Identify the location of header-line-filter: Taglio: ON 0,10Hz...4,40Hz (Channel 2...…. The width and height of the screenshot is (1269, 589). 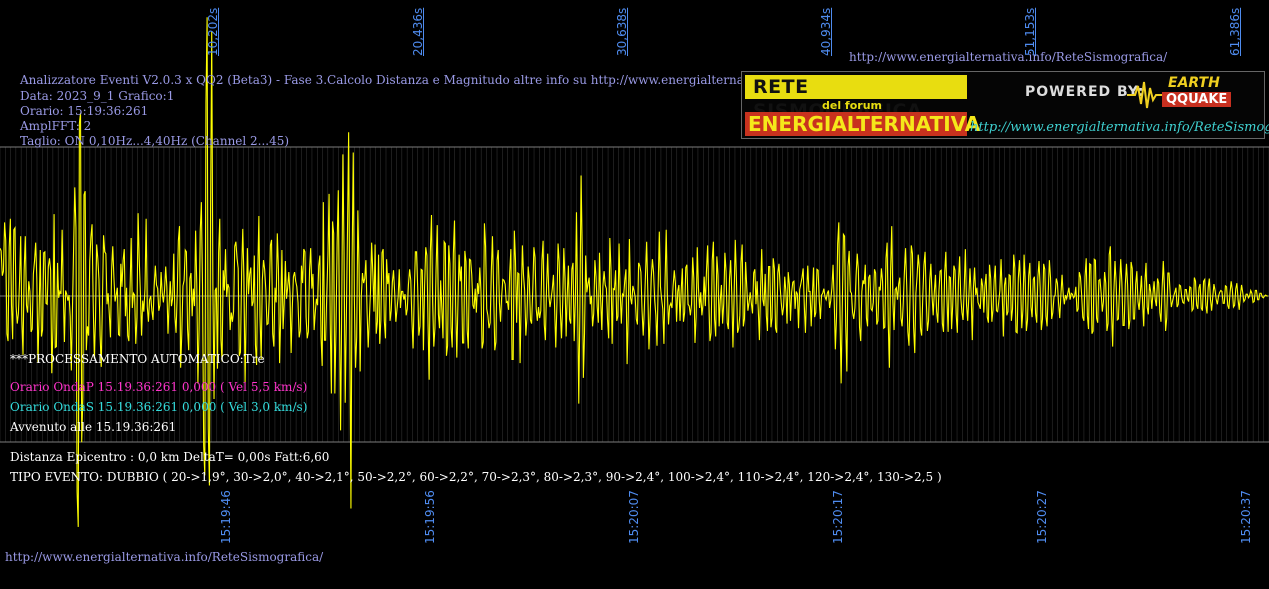
(155, 141).